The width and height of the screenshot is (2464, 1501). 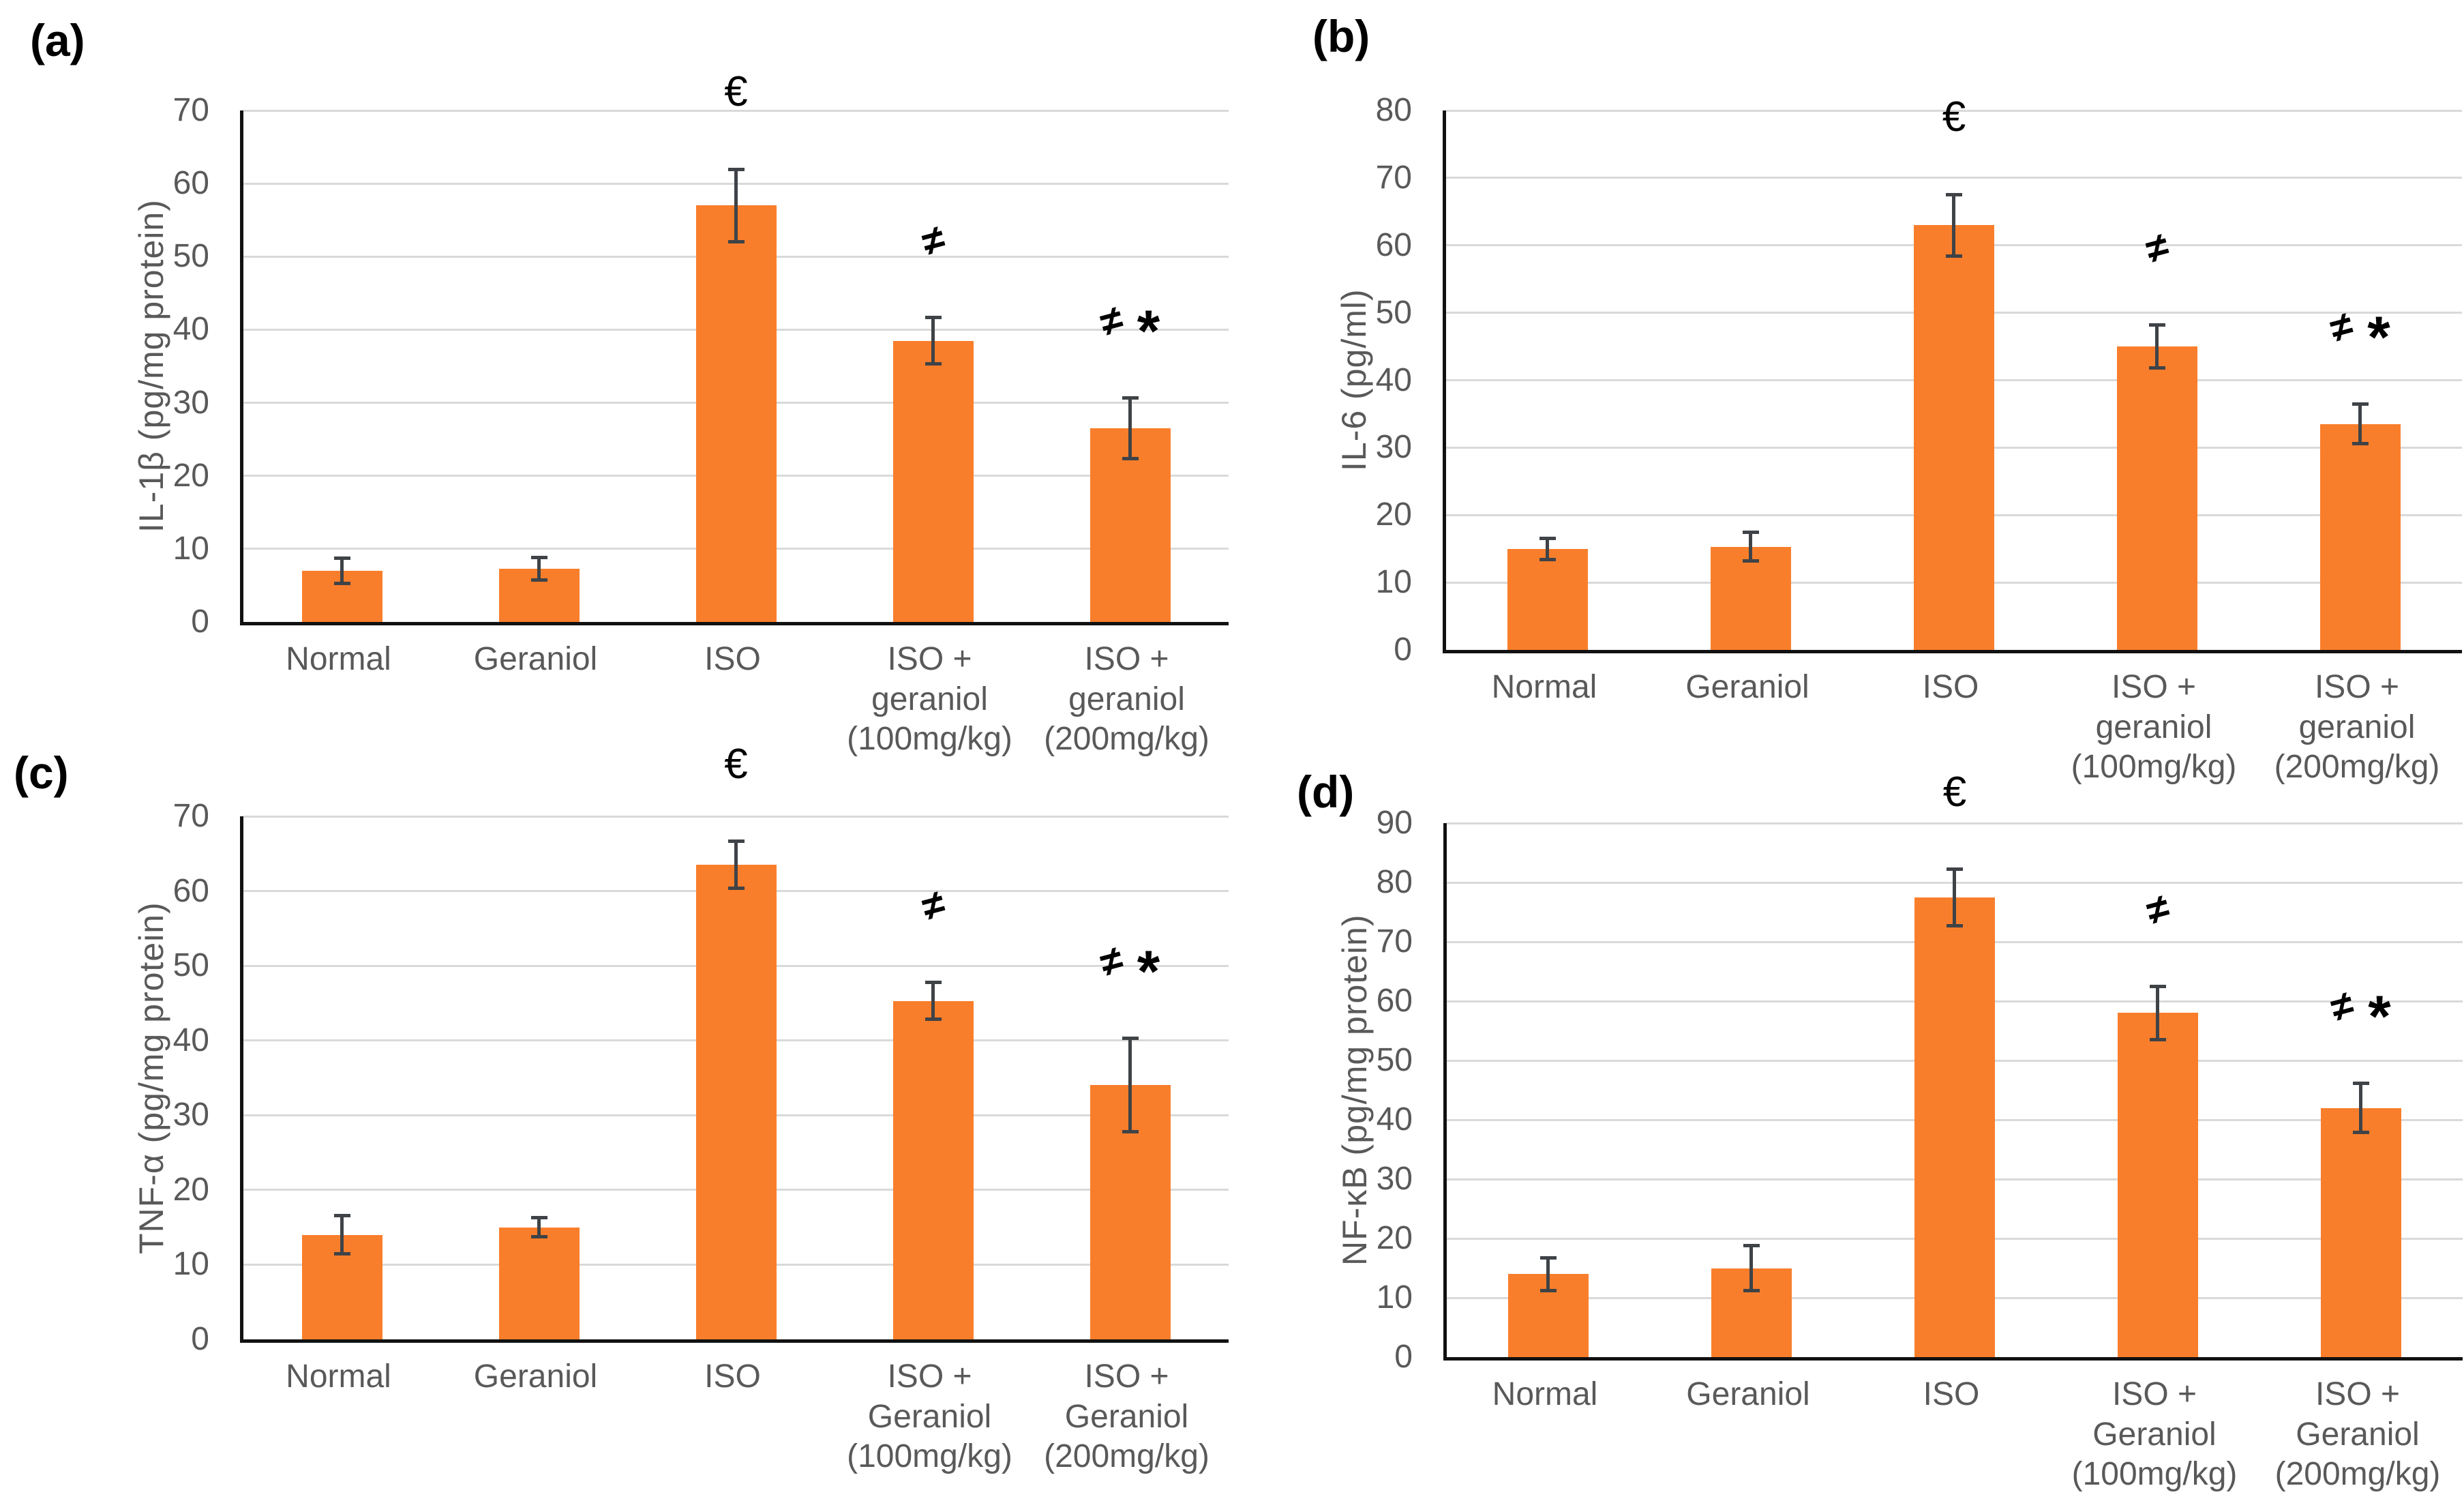 What do you see at coordinates (57, 40) in the screenshot?
I see `panel-letter: (a)` at bounding box center [57, 40].